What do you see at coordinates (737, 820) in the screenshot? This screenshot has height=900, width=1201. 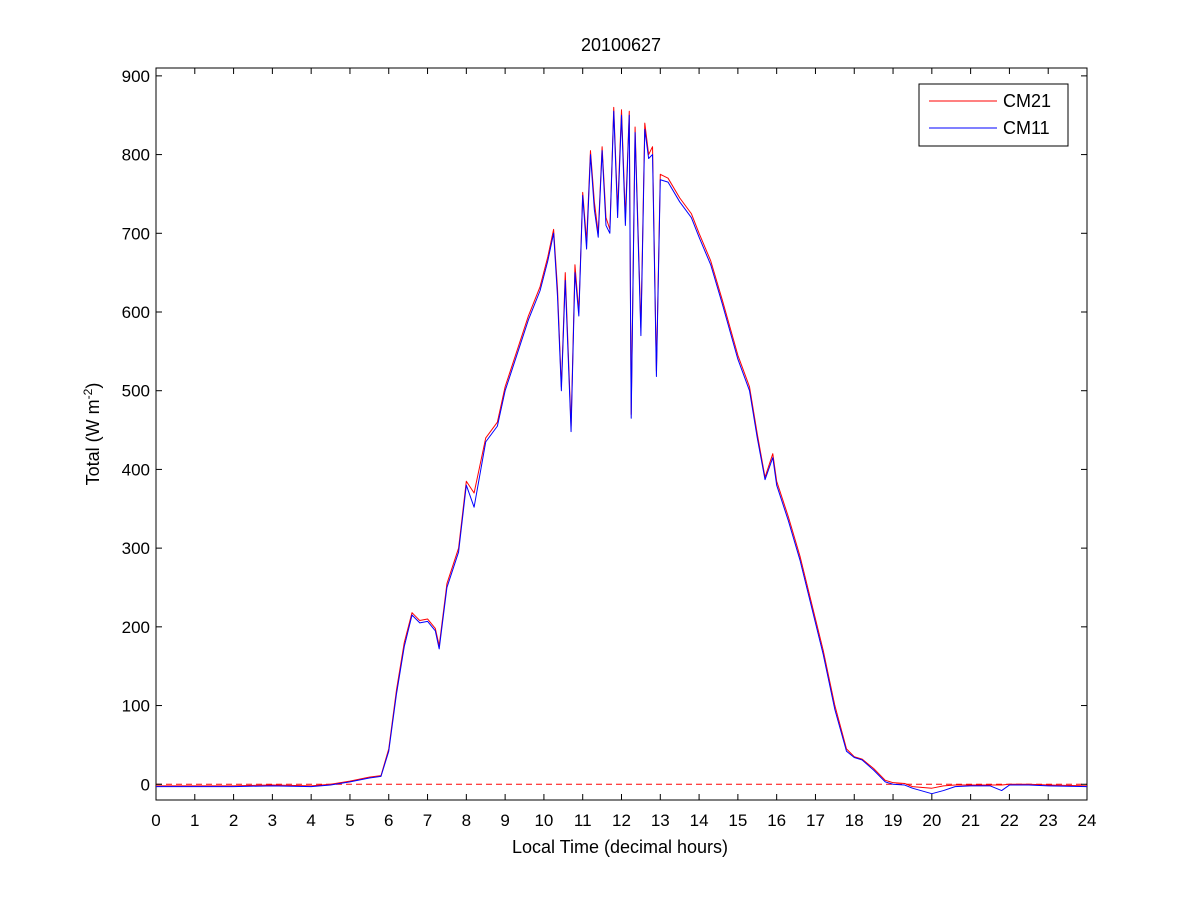 I see `x-tick-label: 15` at bounding box center [737, 820].